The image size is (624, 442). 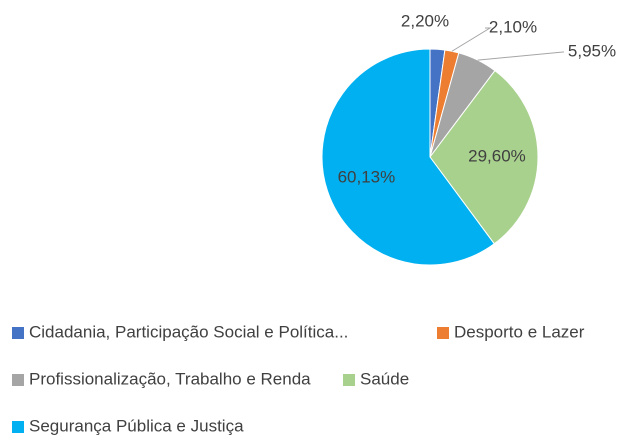 What do you see at coordinates (519, 331) in the screenshot?
I see `legend-label: Desporto e Lazer` at bounding box center [519, 331].